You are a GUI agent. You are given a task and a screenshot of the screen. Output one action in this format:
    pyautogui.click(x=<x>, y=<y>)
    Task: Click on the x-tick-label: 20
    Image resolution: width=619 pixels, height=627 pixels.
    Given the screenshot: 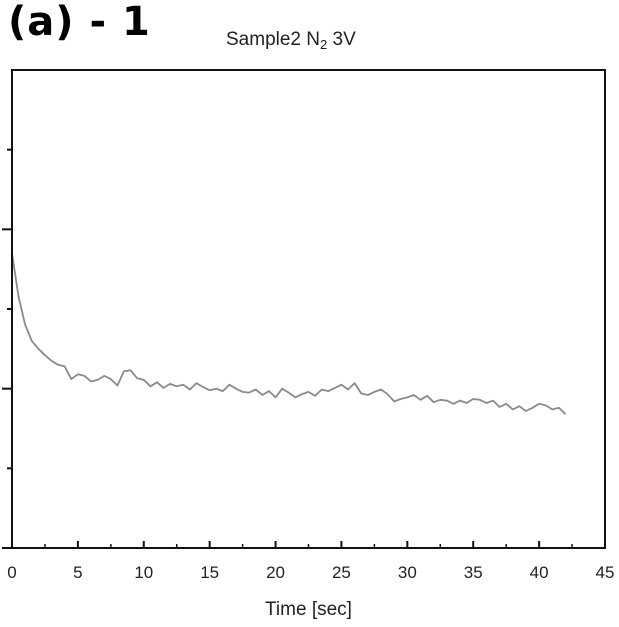 What is the action you would take?
    pyautogui.click(x=275, y=572)
    